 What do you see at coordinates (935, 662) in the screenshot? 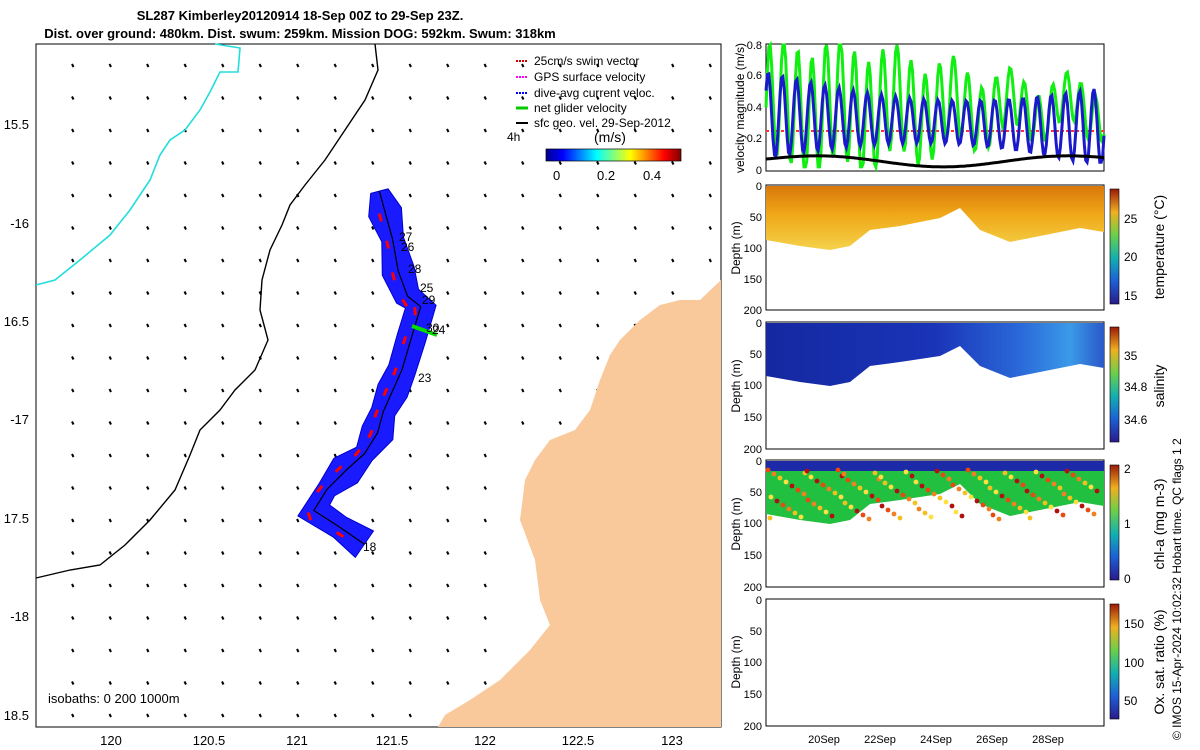
I see `oxygen-axes-box` at bounding box center [935, 662].